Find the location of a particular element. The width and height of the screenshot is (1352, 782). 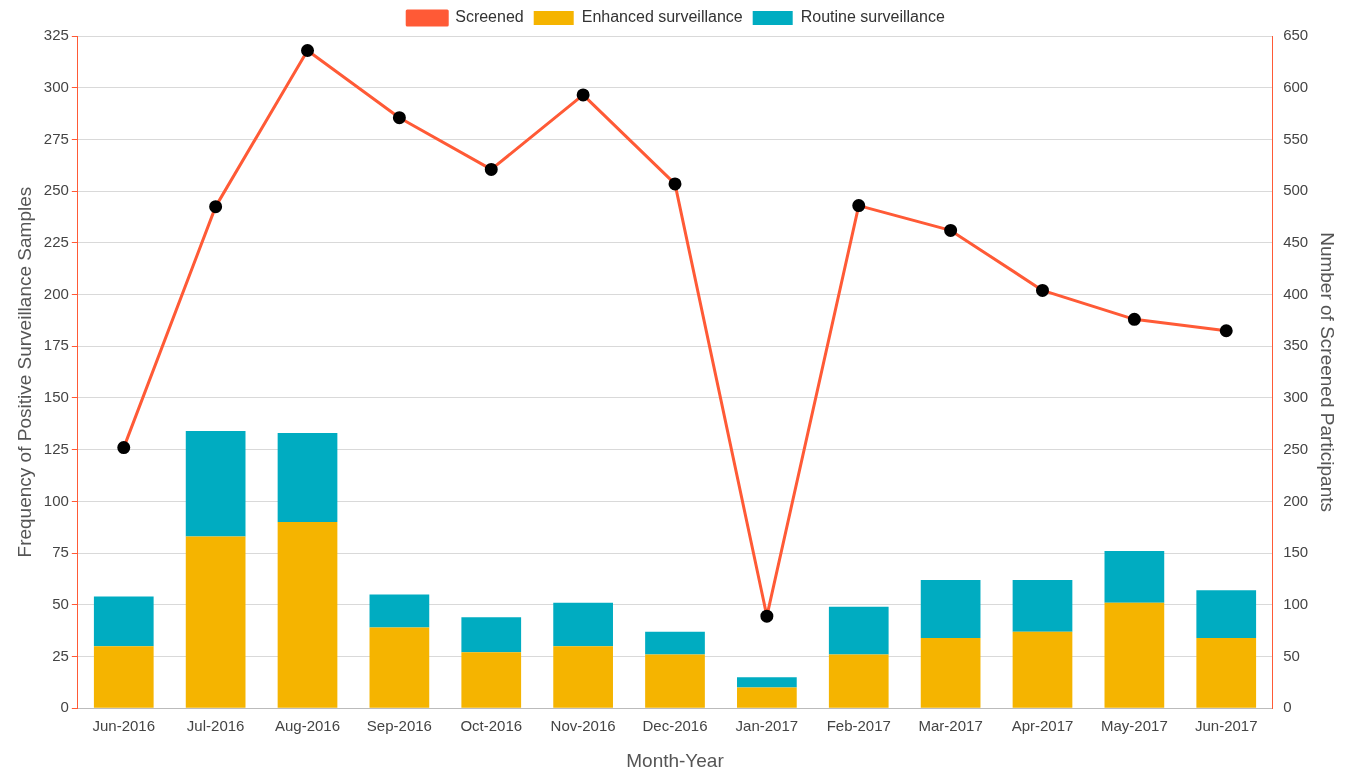

y2-tick-label: 500 is located at coordinates (1296, 190).